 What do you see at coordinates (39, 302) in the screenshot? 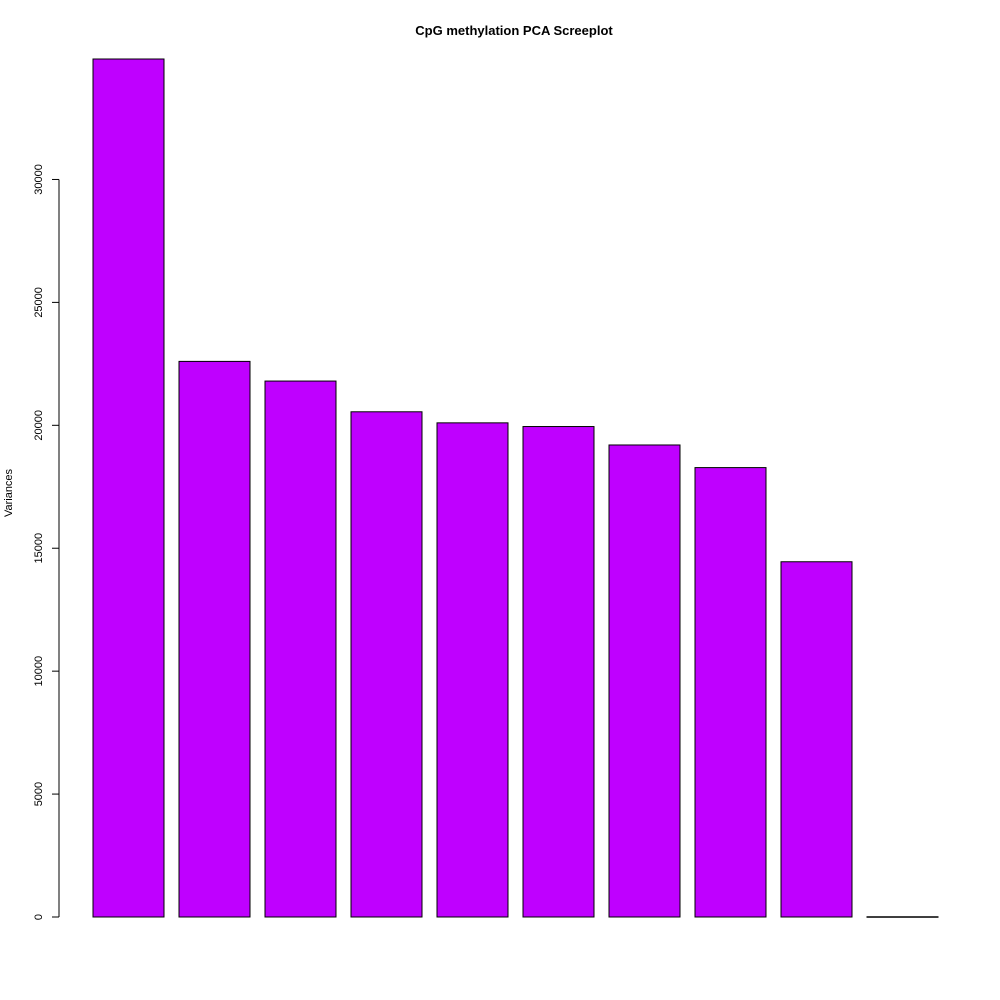
I see `y-tick-label: 25000` at bounding box center [39, 302].